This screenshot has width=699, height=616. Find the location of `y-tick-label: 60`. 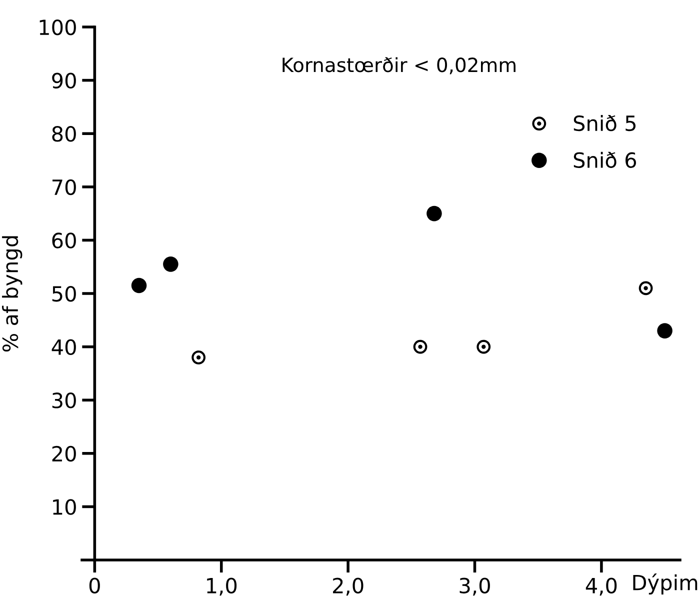

y-tick-label: 60 is located at coordinates (64, 240).